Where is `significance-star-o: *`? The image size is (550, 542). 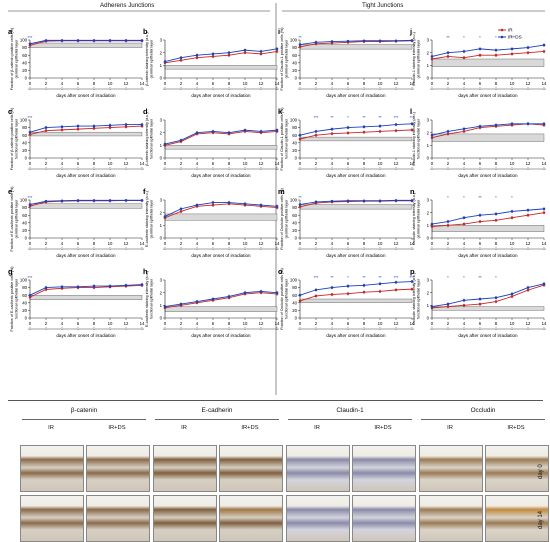 significance-star-o: * is located at coordinates (348, 277).